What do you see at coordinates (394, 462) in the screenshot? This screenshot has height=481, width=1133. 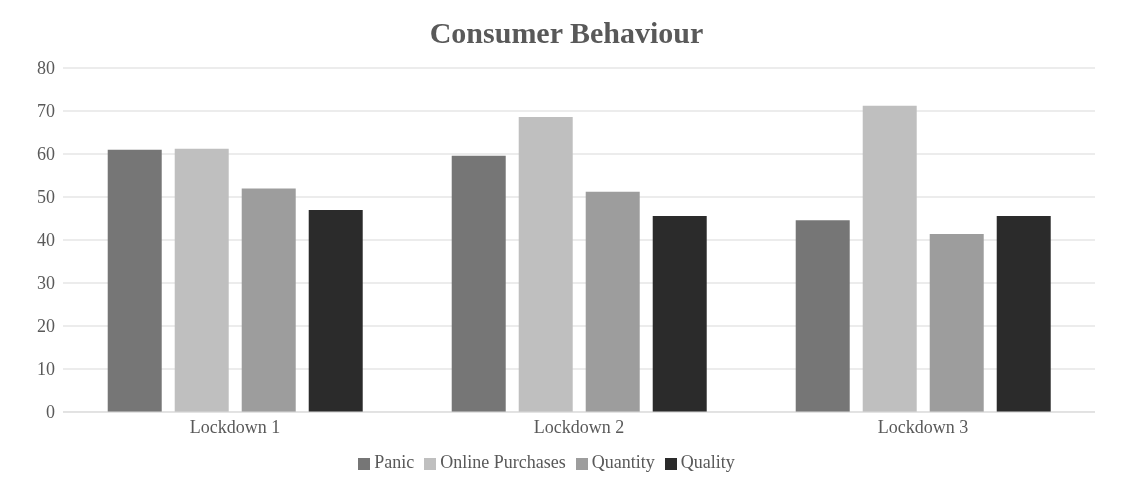 I see `legend-label: Panic` at bounding box center [394, 462].